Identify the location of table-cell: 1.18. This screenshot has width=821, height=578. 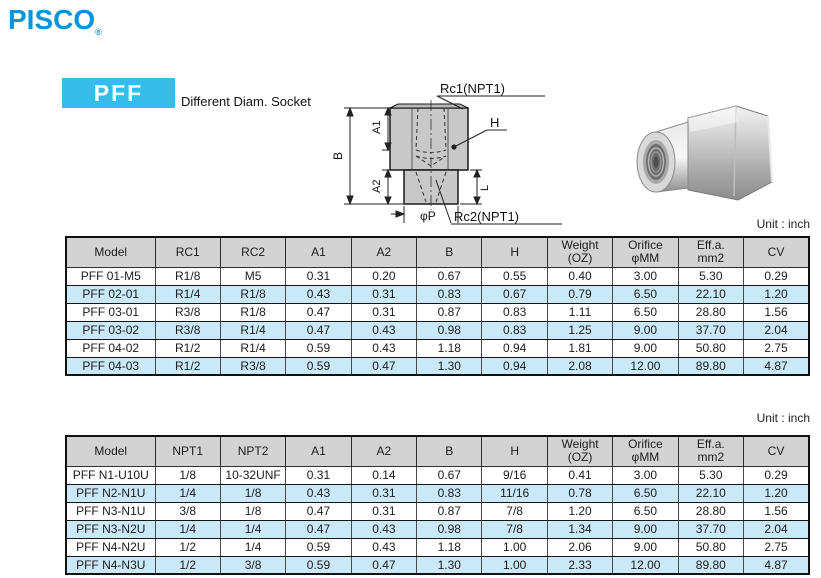
(449, 348).